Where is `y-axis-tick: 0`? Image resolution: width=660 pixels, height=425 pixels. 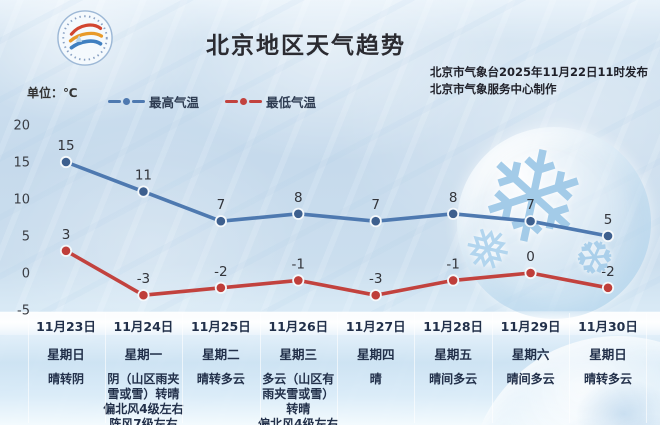 y-axis-tick: 0 is located at coordinates (26, 274).